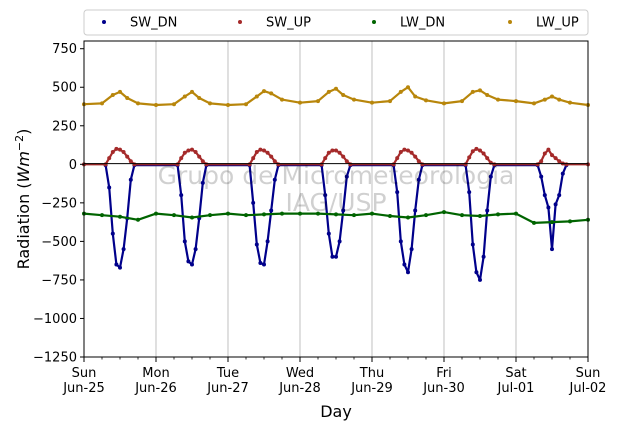  Describe the element at coordinates (588, 388) in the screenshot. I see `x-tick-date-7: Jul-02` at that location.